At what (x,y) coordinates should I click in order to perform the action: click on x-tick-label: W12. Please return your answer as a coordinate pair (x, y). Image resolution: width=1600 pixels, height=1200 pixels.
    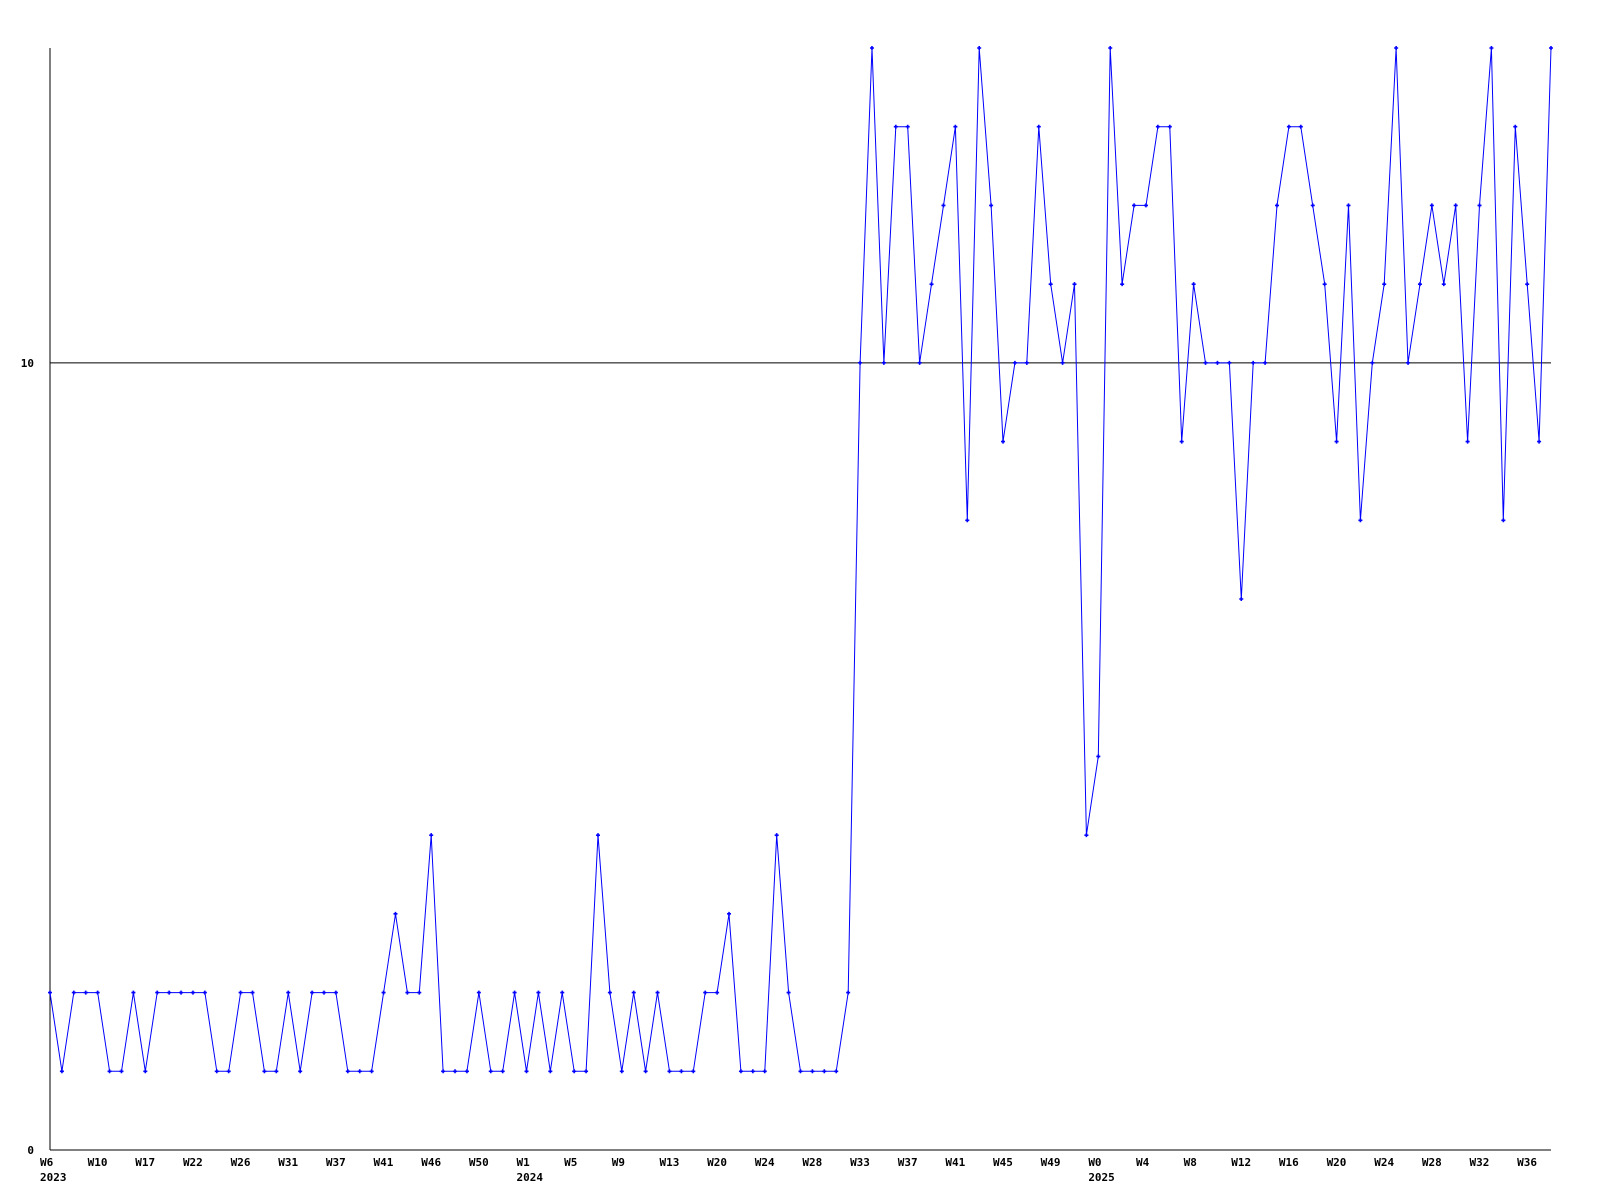
    Looking at the image, I should click on (1241, 1162).